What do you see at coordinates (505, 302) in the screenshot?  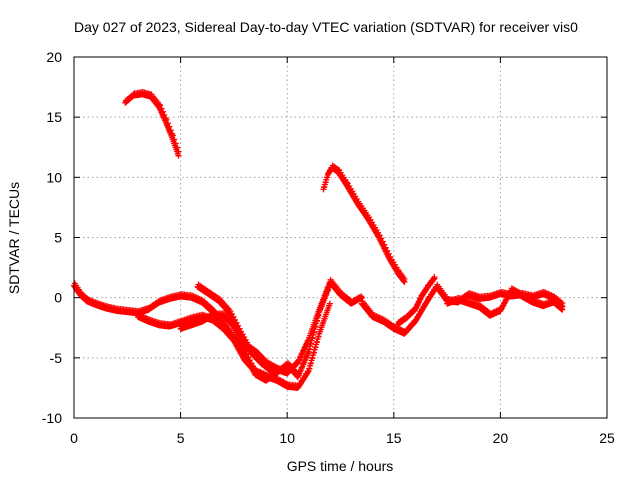 I see `series-arc-i` at bounding box center [505, 302].